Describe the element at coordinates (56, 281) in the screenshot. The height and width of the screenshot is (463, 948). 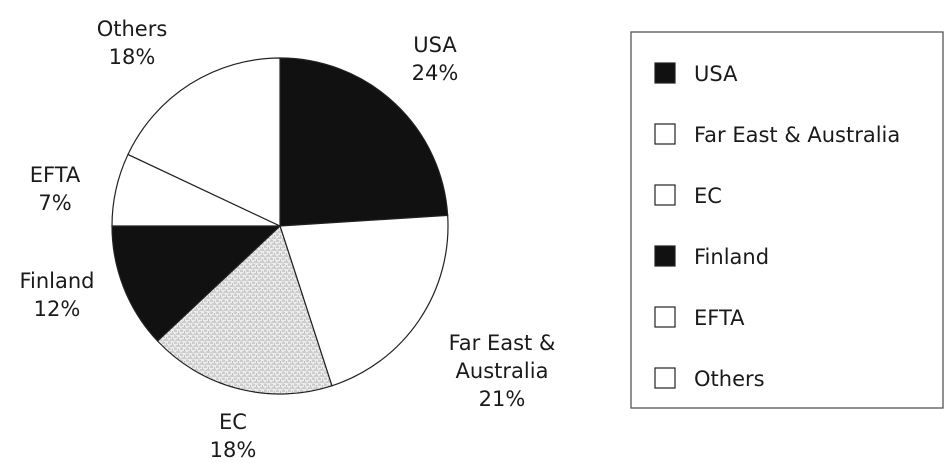
I see `slice-label-line: Finland` at that location.